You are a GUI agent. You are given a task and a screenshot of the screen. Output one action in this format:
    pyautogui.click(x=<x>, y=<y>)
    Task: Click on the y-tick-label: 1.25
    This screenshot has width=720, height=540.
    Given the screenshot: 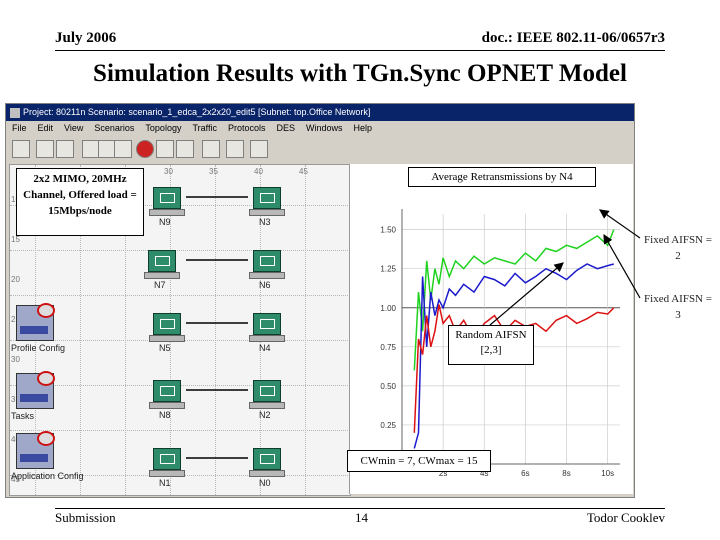 What is the action you would take?
    pyautogui.click(x=388, y=269)
    